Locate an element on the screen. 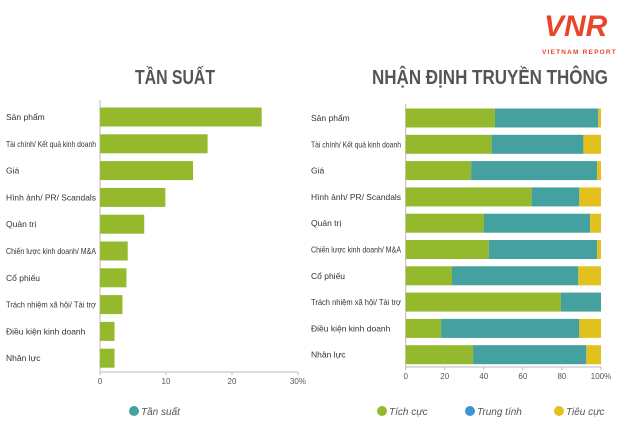 This screenshot has width=624, height=441. x-tick-label: 100% is located at coordinates (601, 376).